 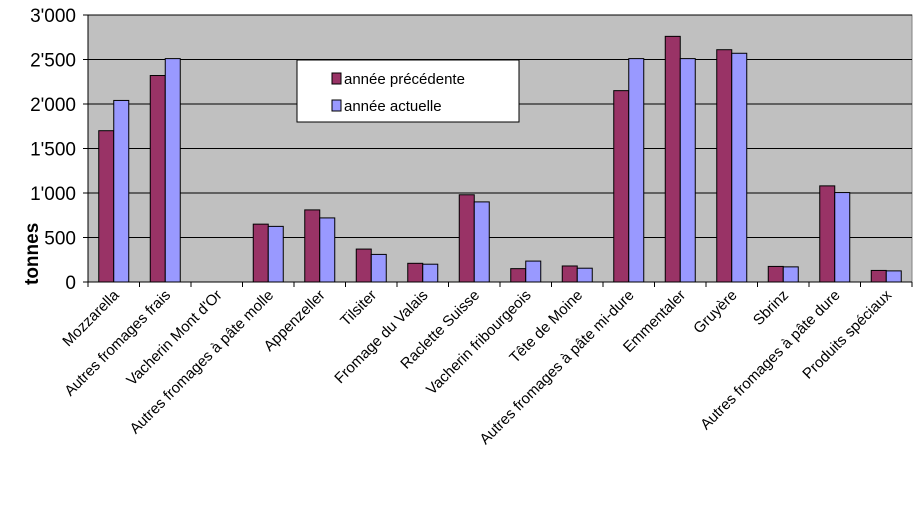 What do you see at coordinates (847, 334) in the screenshot?
I see `x-tick-label: Produits spéciaux` at bounding box center [847, 334].